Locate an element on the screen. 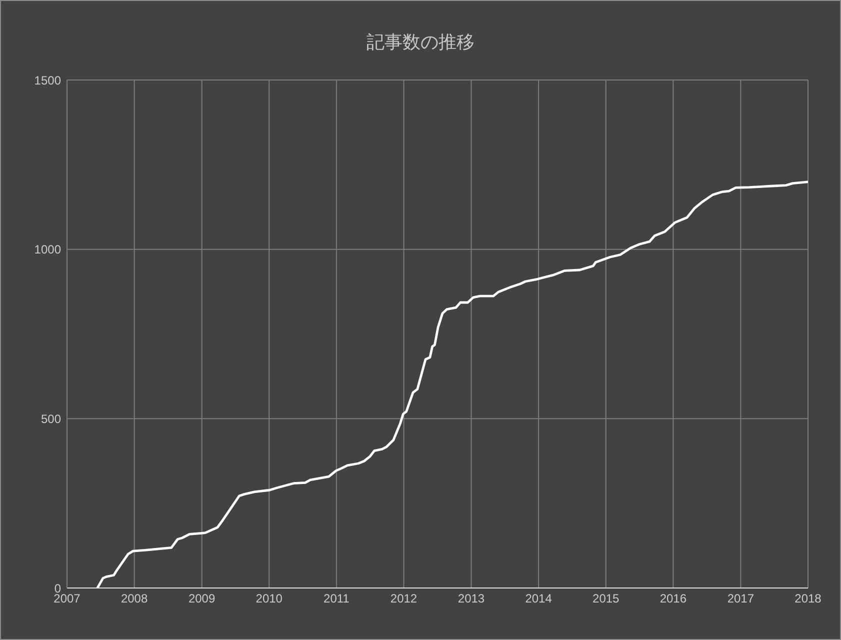  x-tick-label: 2016 is located at coordinates (673, 599).